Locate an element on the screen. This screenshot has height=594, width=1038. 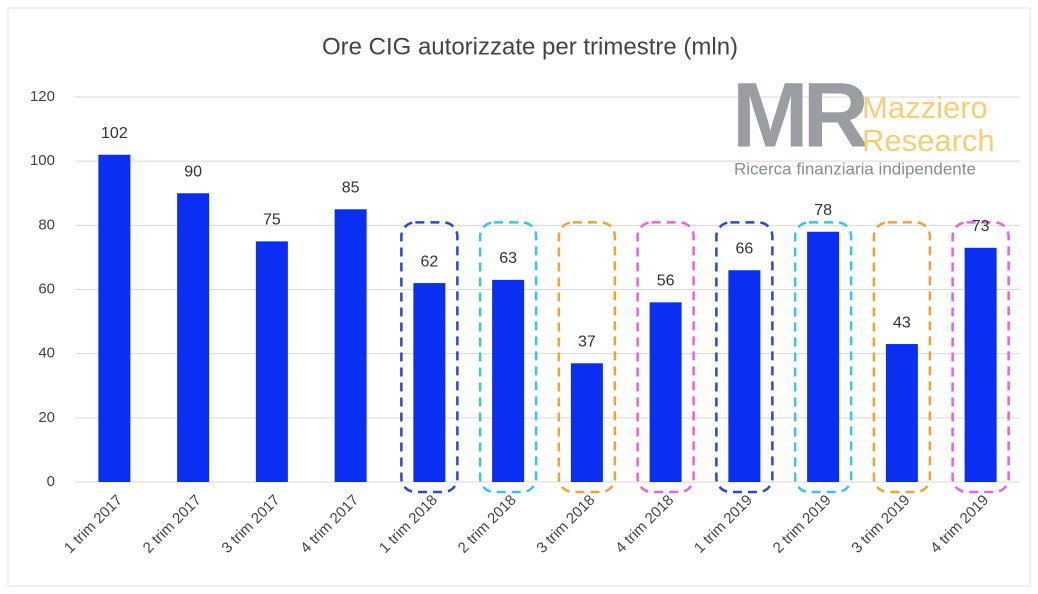
value-label: 66 is located at coordinates (744, 248).